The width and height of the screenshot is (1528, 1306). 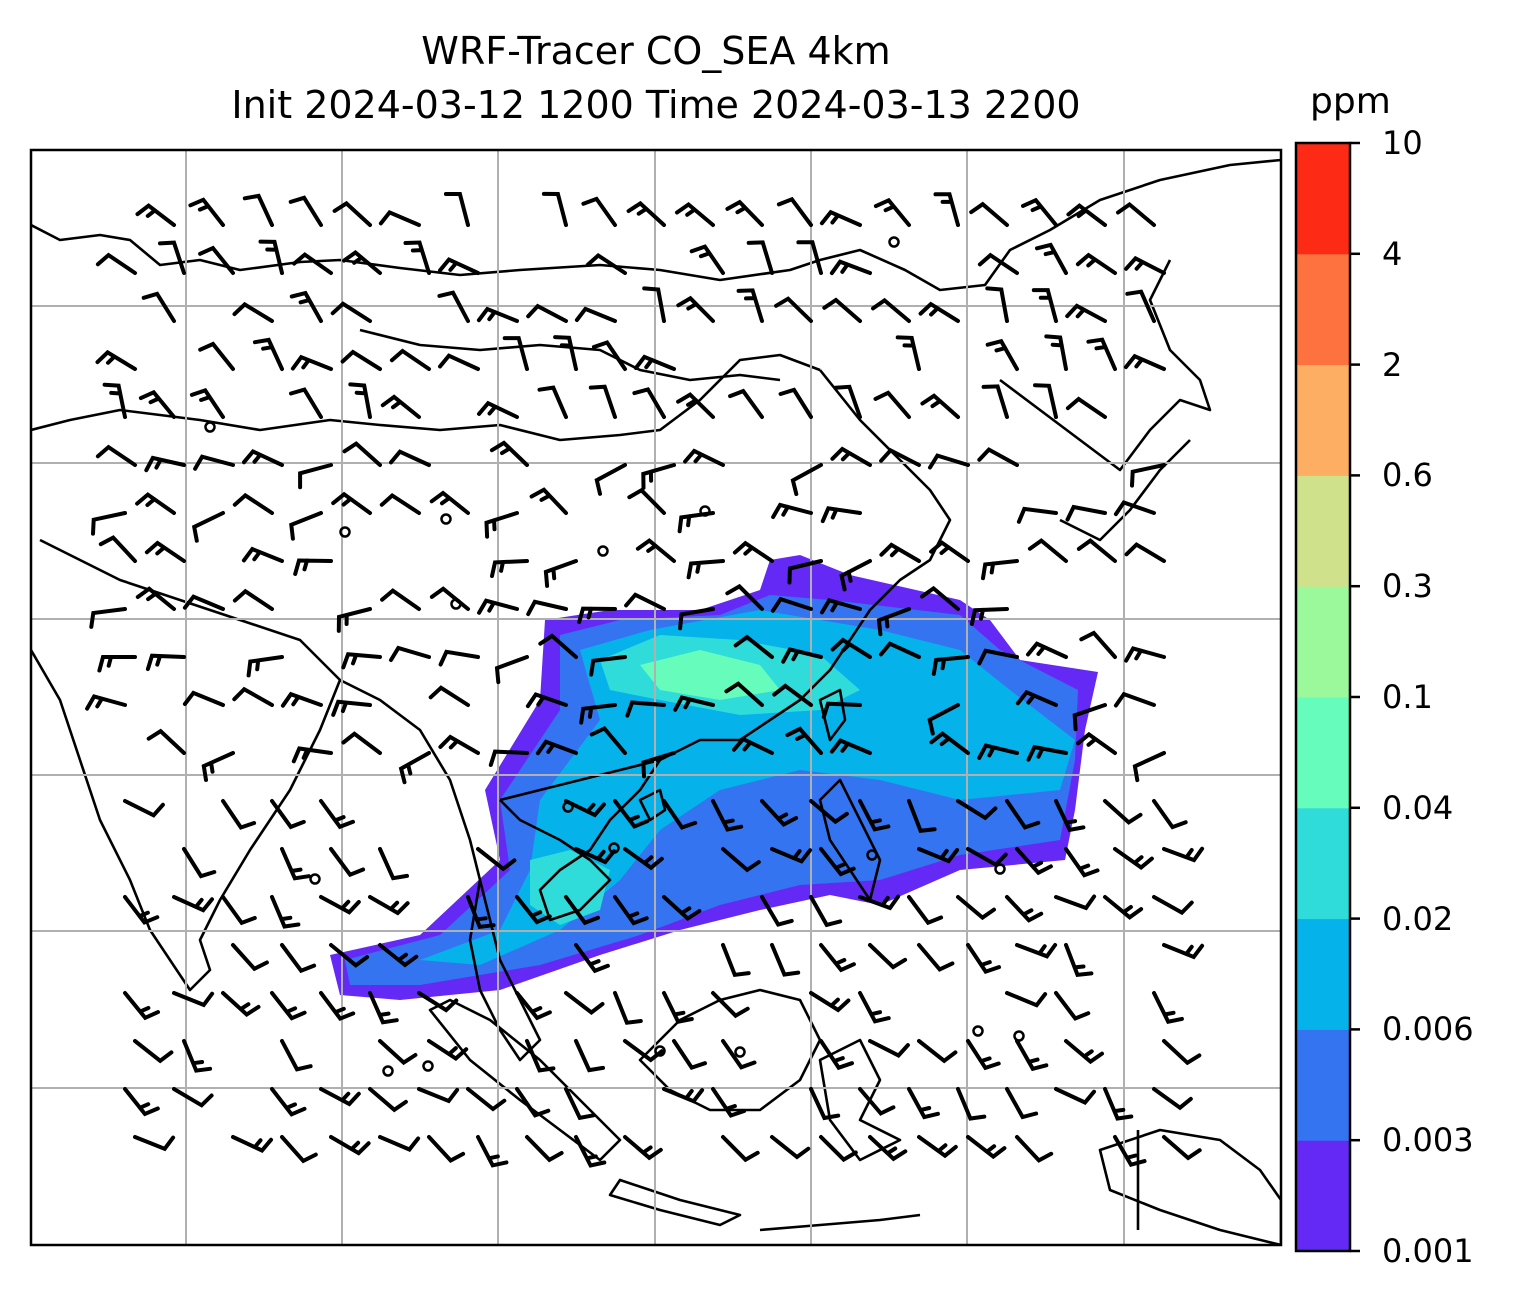 What do you see at coordinates (1407, 475) in the screenshot?
I see `colorbar-tick-label: 0.6` at bounding box center [1407, 475].